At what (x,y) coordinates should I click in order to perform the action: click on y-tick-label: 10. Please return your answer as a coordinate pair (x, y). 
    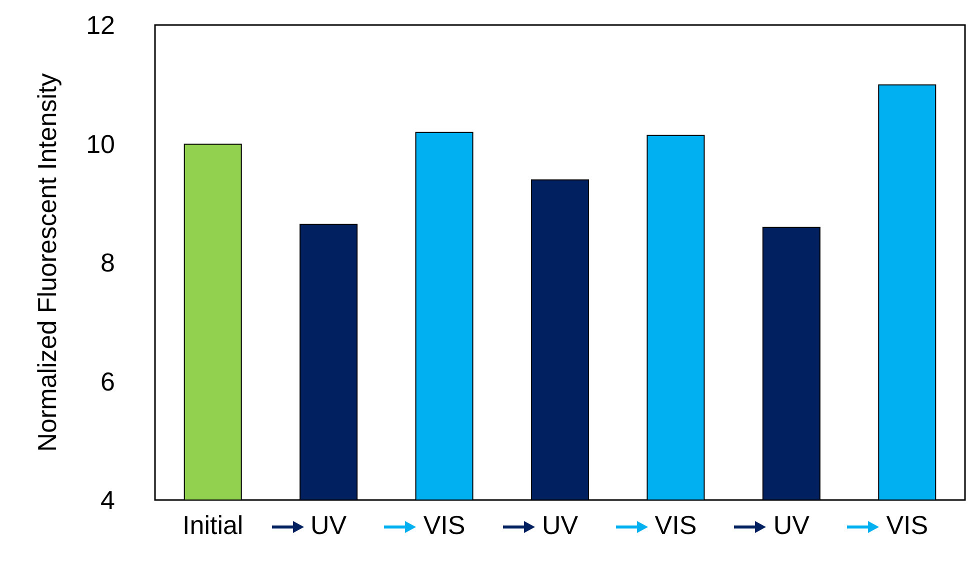
    Looking at the image, I should click on (100, 143).